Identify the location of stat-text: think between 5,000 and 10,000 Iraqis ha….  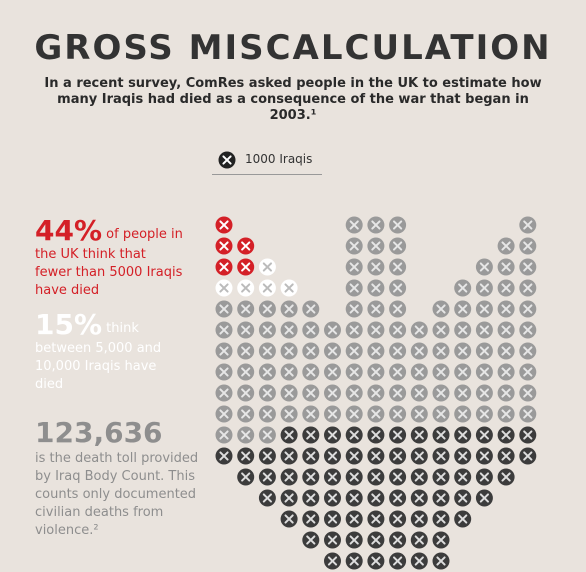
(98, 356).